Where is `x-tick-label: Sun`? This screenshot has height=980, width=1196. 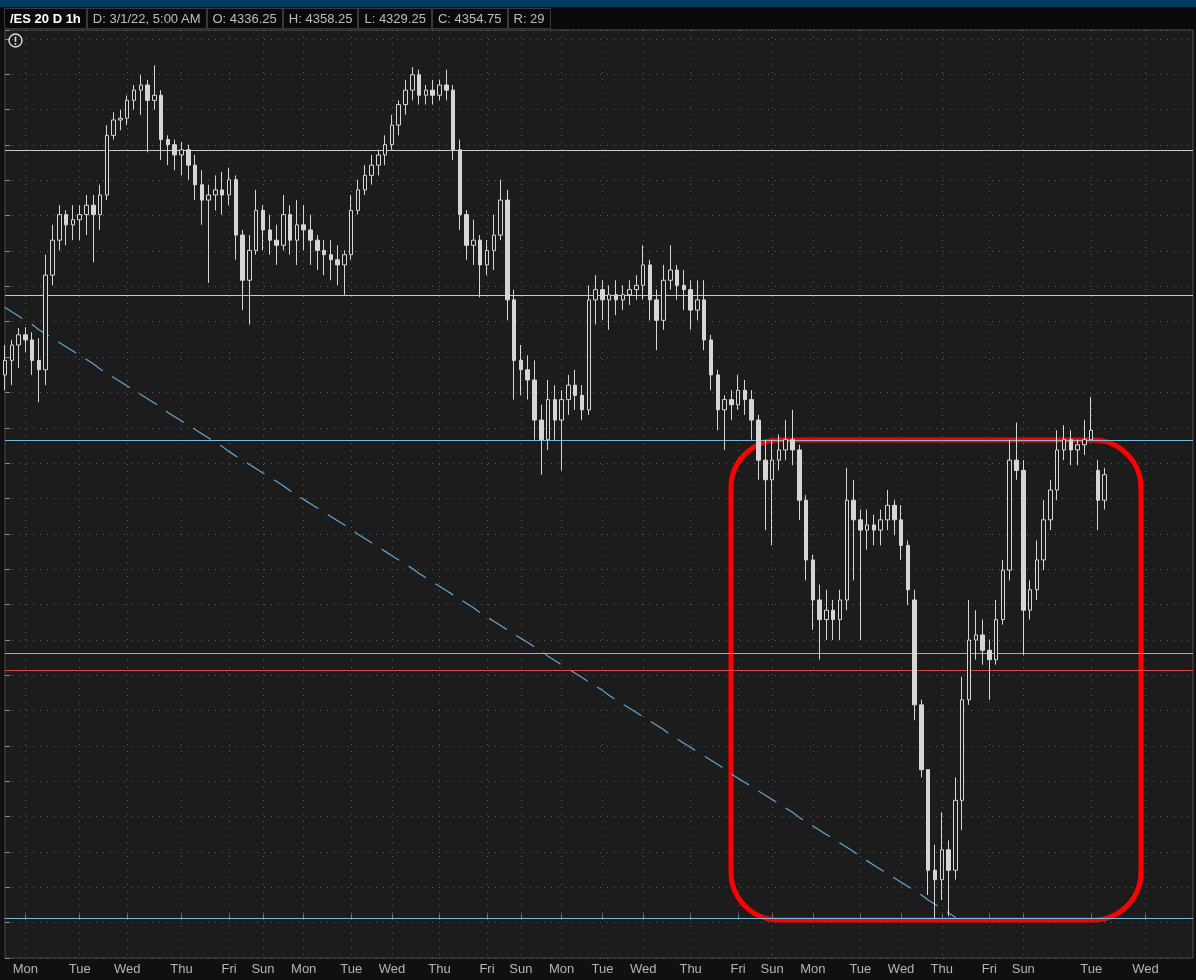 x-tick-label: Sun is located at coordinates (521, 968).